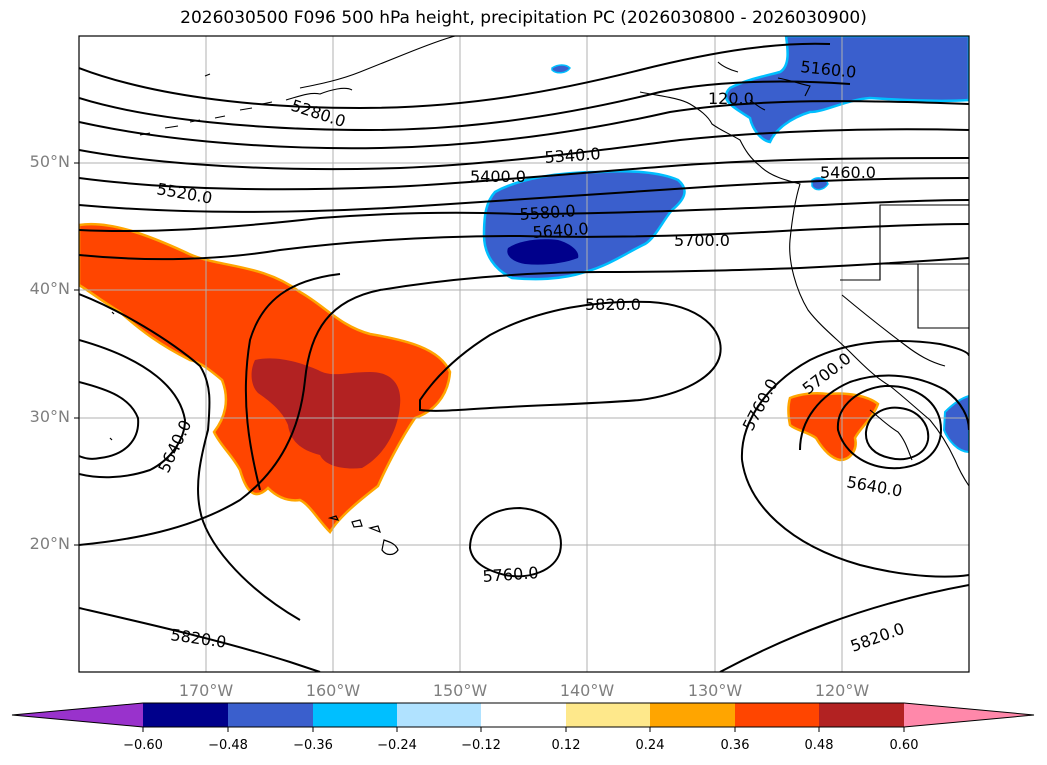  Describe the element at coordinates (572, 155) in the screenshot. I see `contour-label-5340: 5340.0` at that location.